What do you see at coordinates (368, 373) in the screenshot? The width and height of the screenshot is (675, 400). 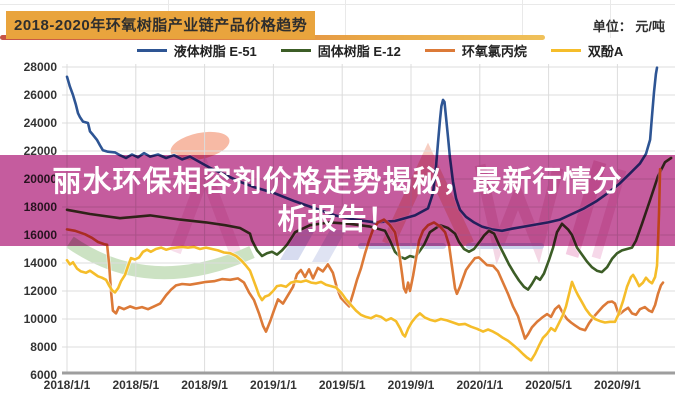 I see `x-axis-line` at bounding box center [368, 373].